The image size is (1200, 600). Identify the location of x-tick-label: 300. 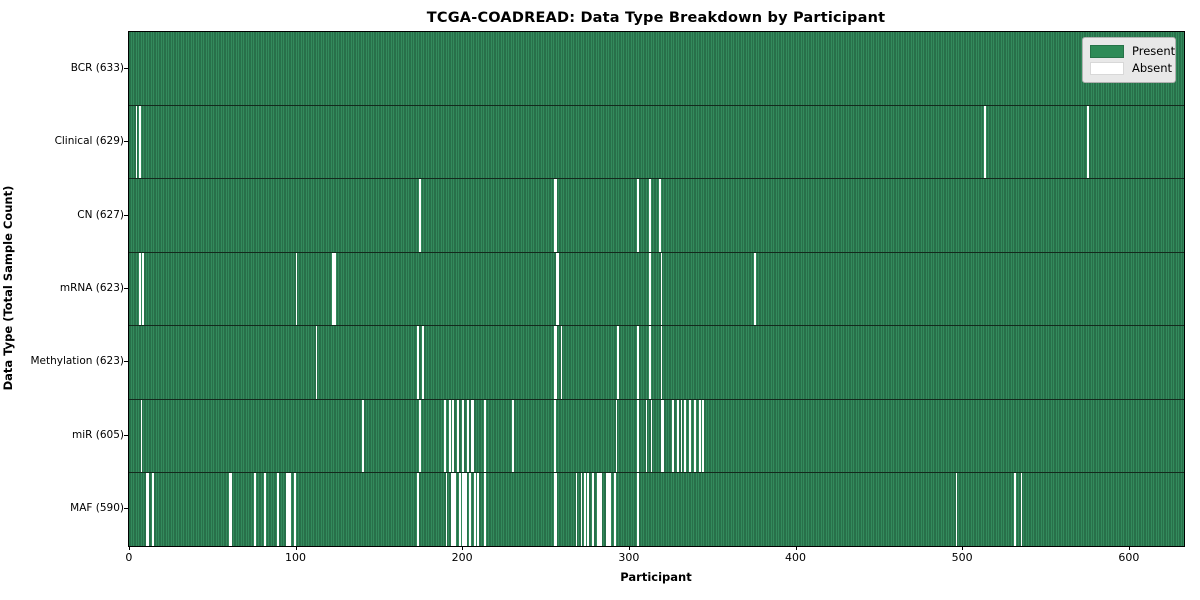
(629, 557).